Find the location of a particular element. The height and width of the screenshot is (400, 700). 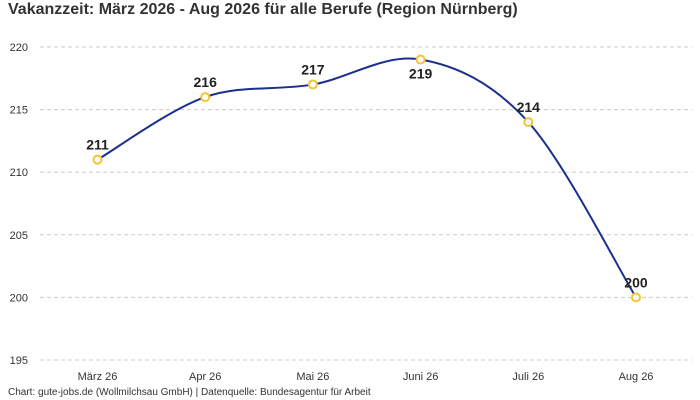

data-label: 211 is located at coordinates (97, 145).